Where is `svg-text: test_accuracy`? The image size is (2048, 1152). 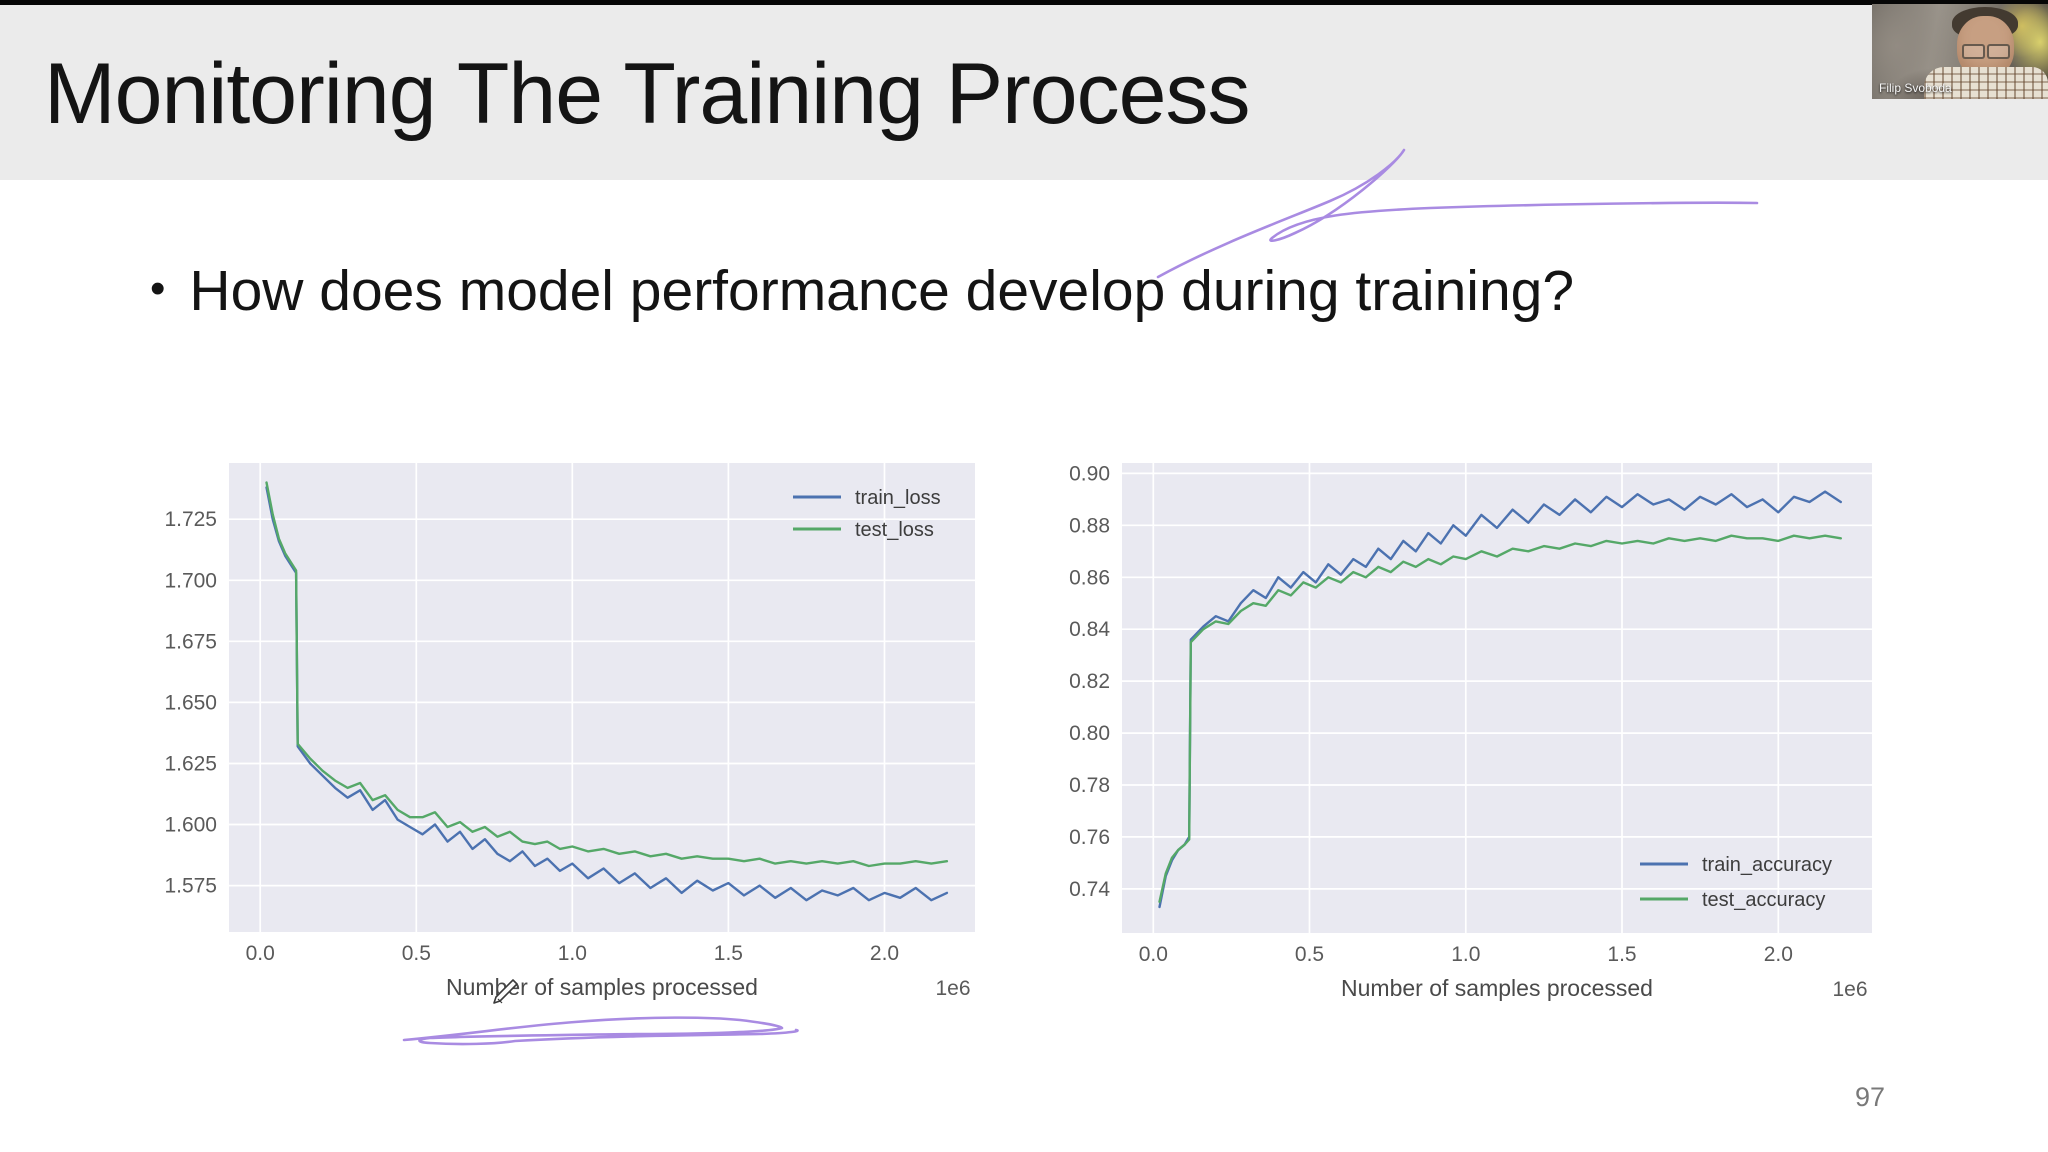
svg-text: test_accuracy is located at coordinates (1763, 900).